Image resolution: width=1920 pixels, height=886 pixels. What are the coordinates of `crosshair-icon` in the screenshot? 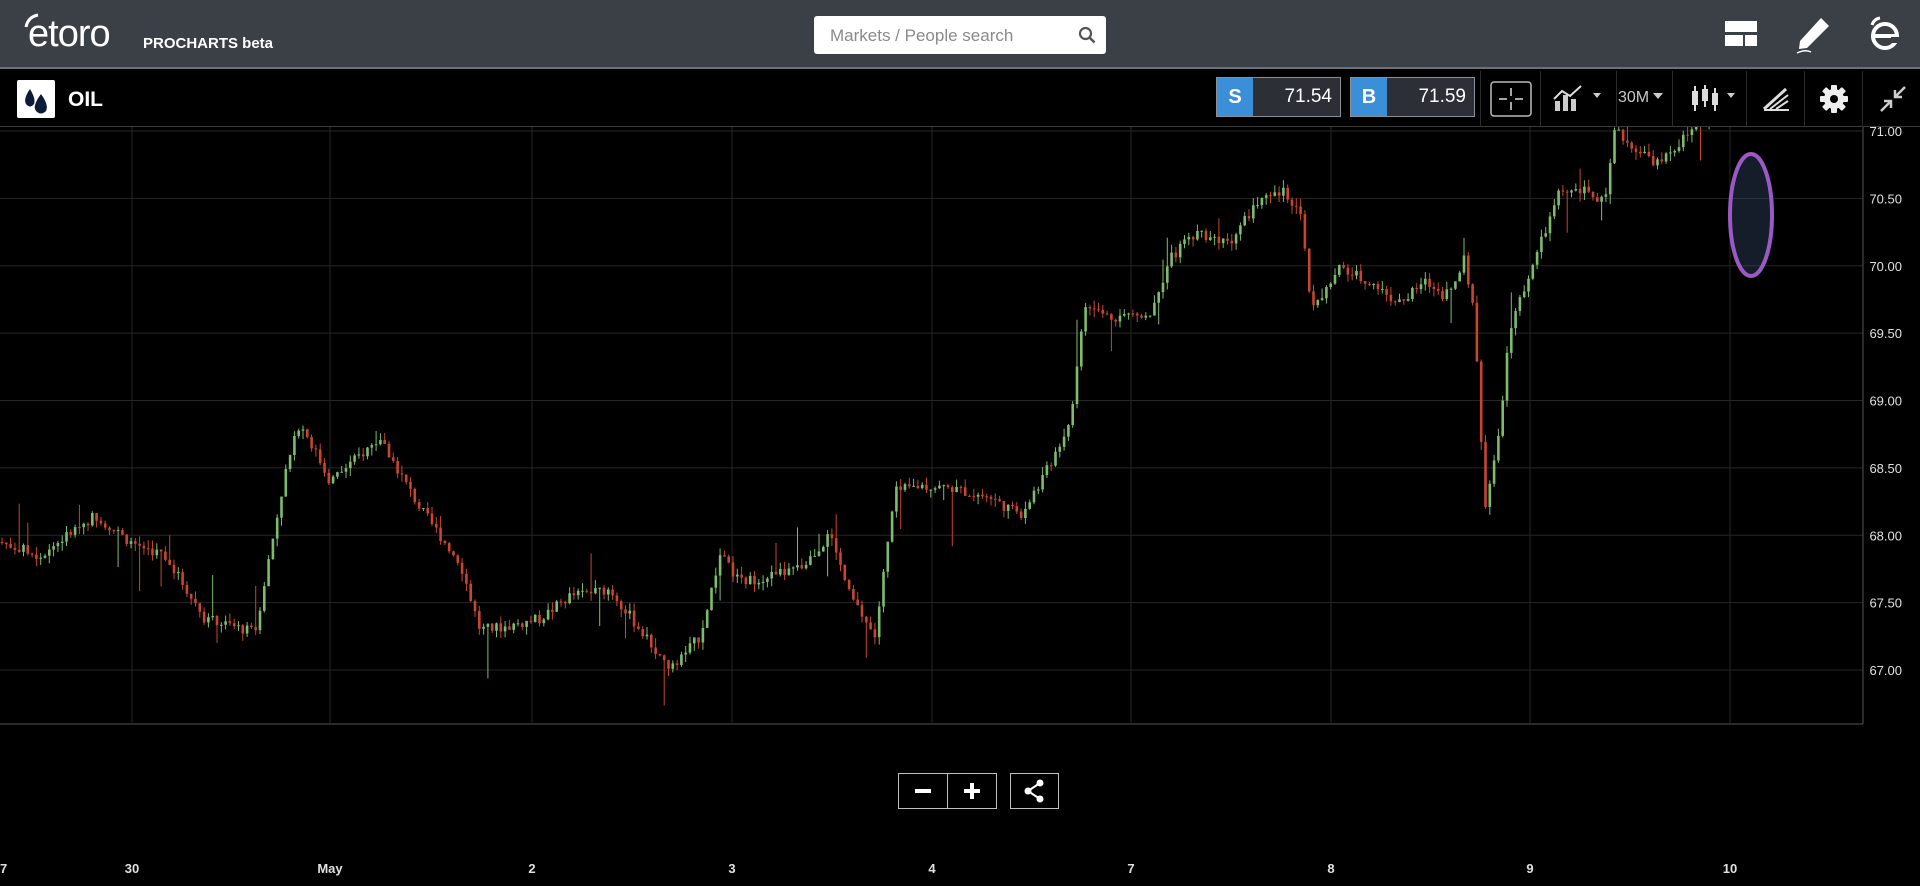 It's located at (1511, 99).